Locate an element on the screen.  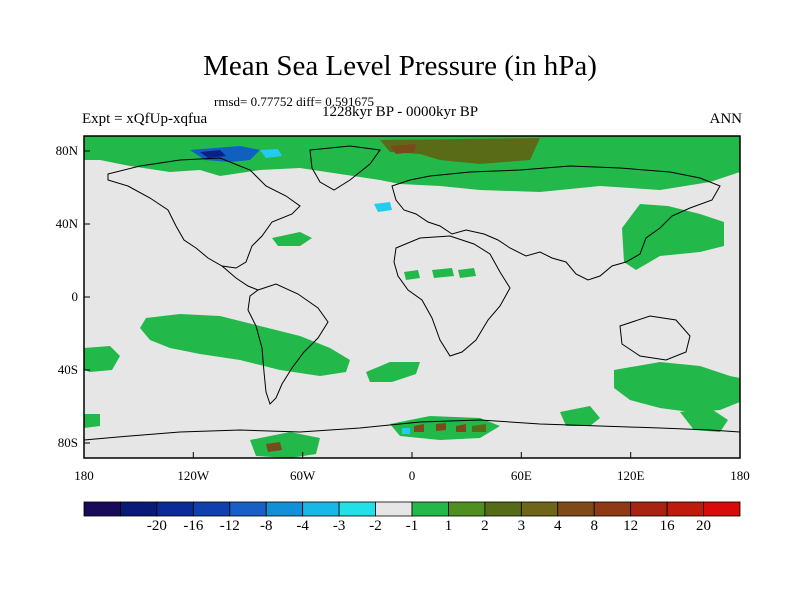
x-tick-label: 60E is located at coordinates (521, 475).